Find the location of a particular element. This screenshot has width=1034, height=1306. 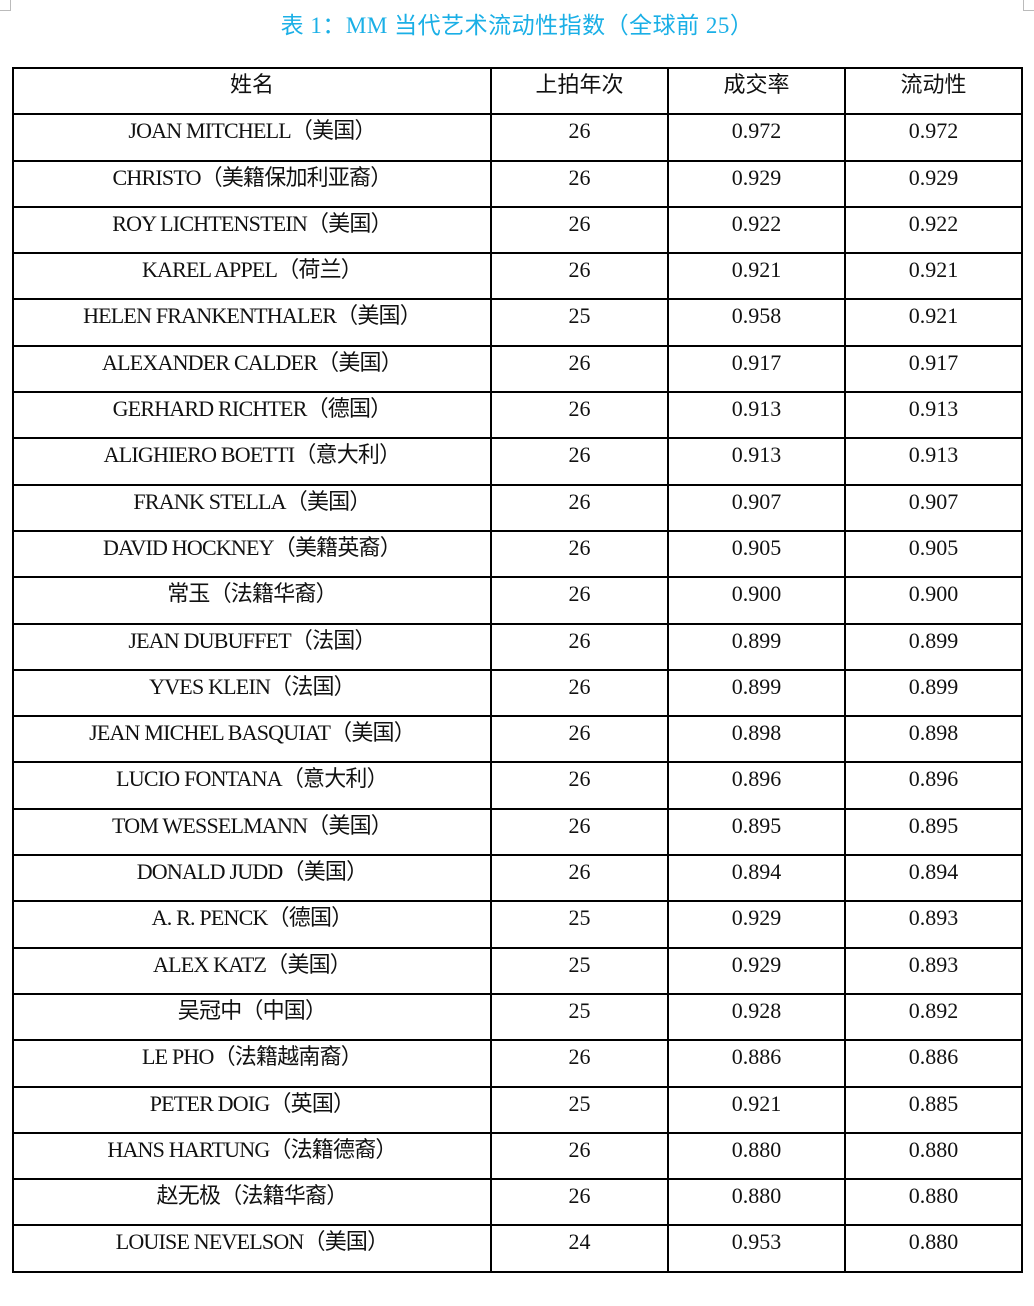

table-row: A. R. PENCK（德国） 25 0.929 0.893 is located at coordinates (517, 924).